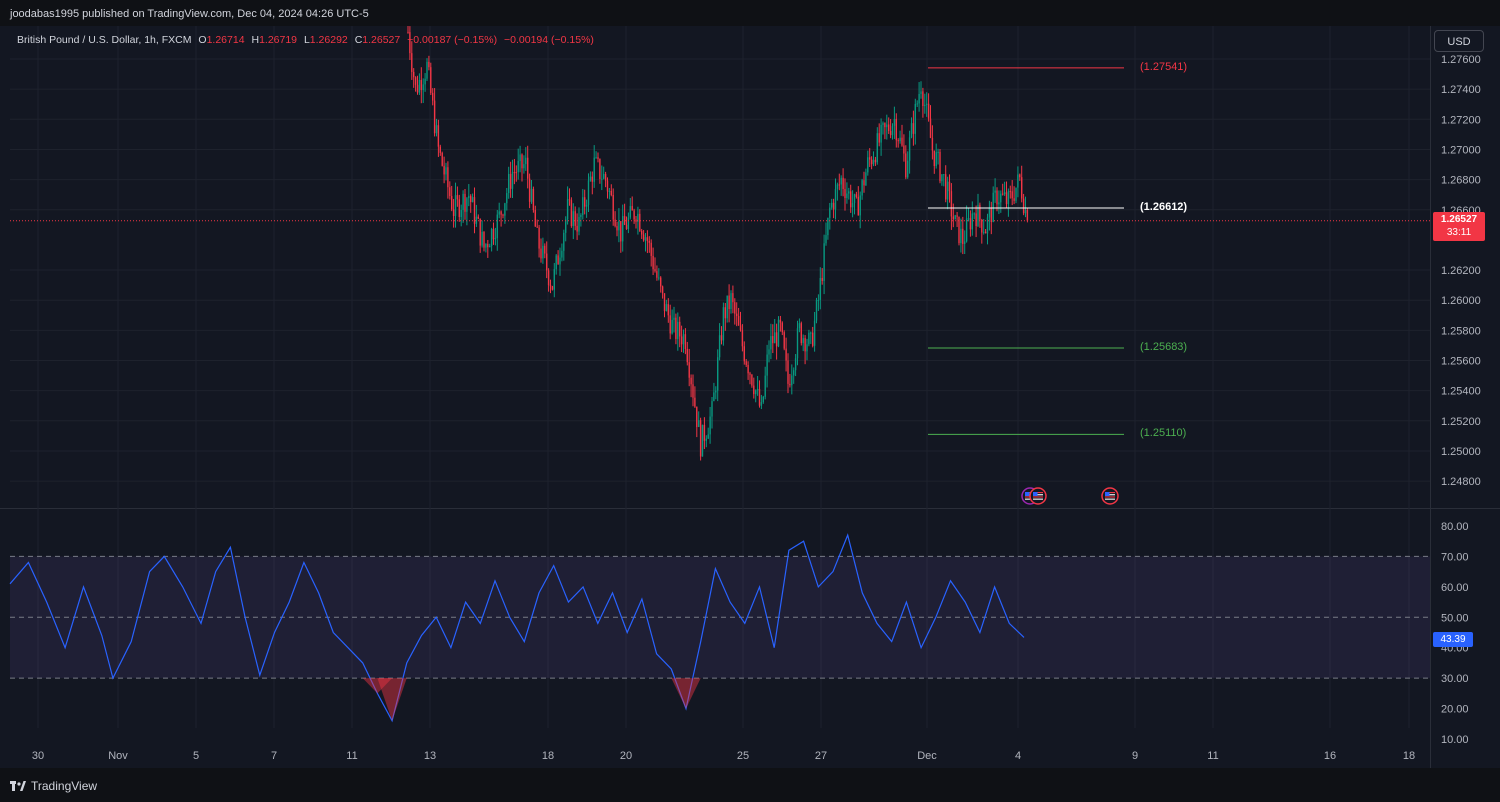  What do you see at coordinates (1455, 710) in the screenshot?
I see `rsi-tick-label: 20.00` at bounding box center [1455, 710].